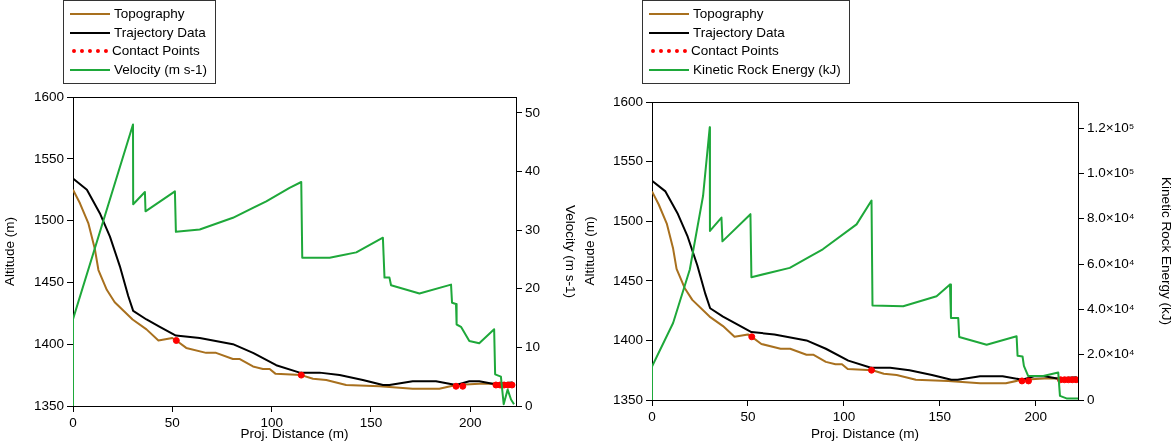 This screenshot has height=444, width=1176. I want to click on y2-tick-label: 50, so click(533, 112).